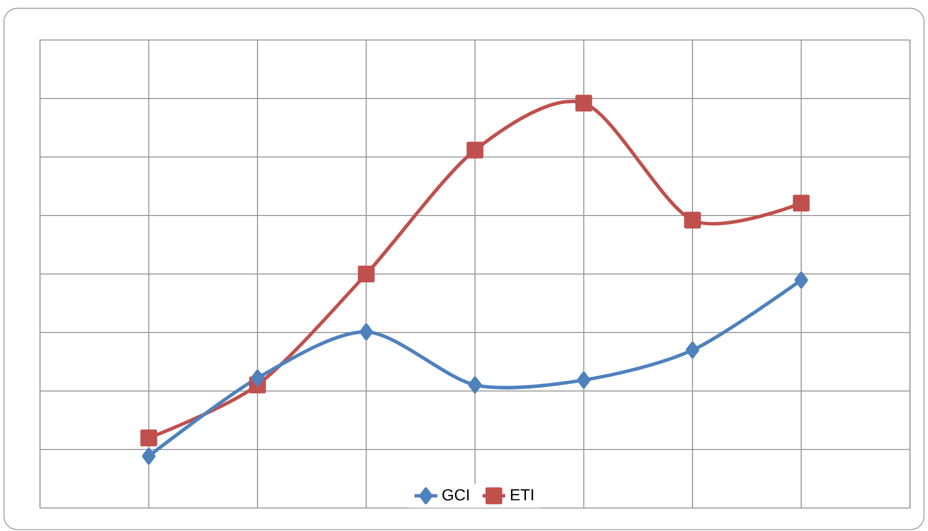 The image size is (928, 531). I want to click on legend-label: GCI, so click(455, 495).